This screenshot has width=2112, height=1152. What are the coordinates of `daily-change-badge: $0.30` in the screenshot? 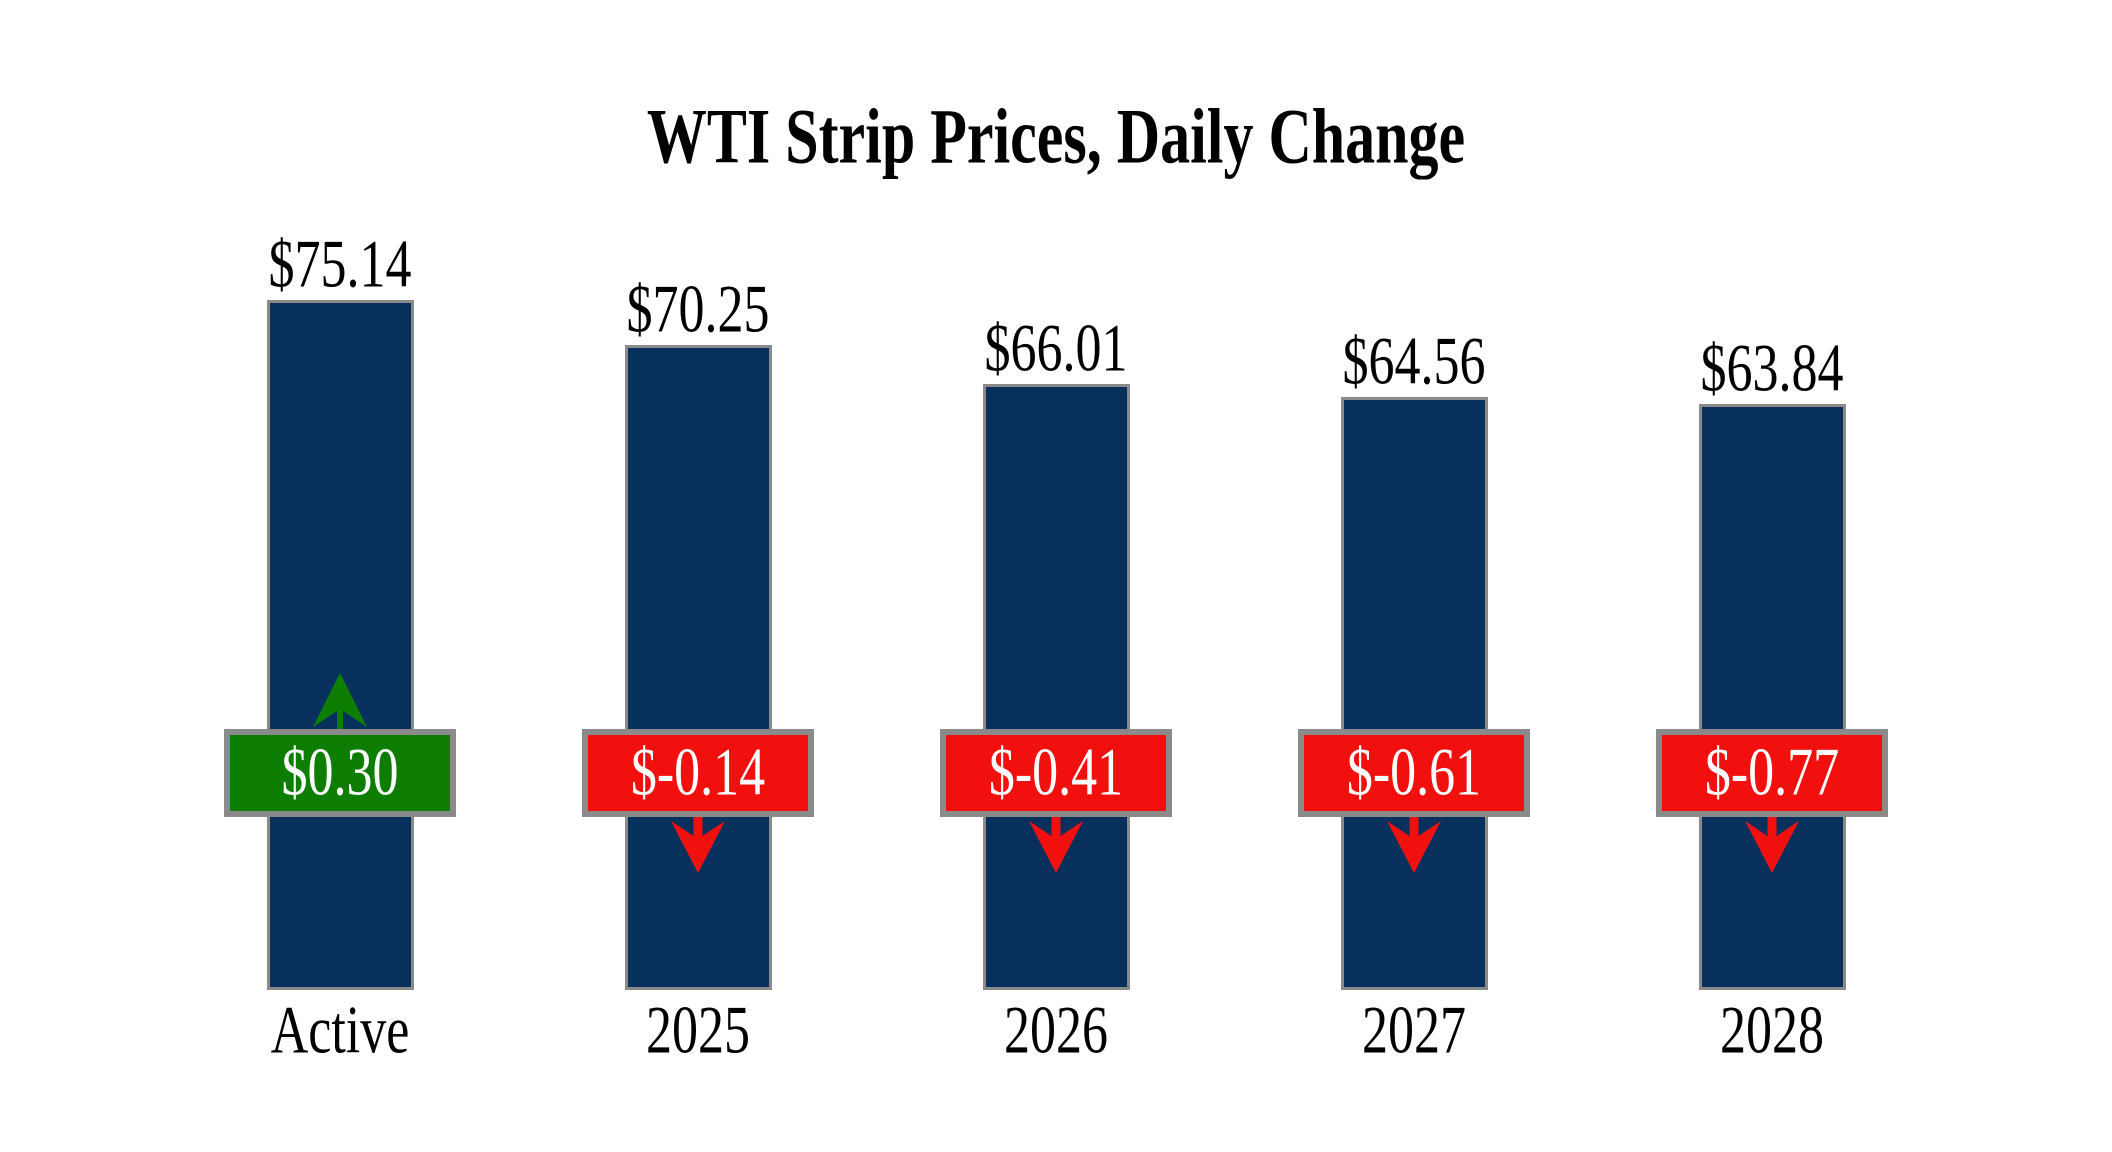 It's located at (340, 773).